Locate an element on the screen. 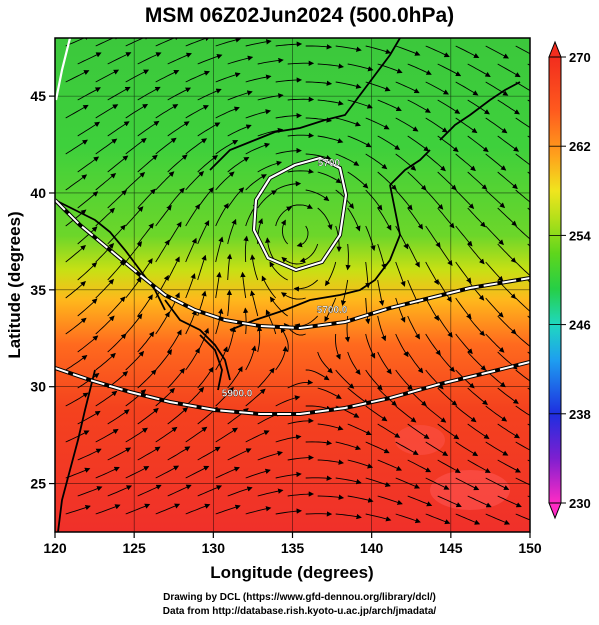 The image size is (599, 625). x-axis: 120 125 130 135 140 145 150 is located at coordinates (292, 544).